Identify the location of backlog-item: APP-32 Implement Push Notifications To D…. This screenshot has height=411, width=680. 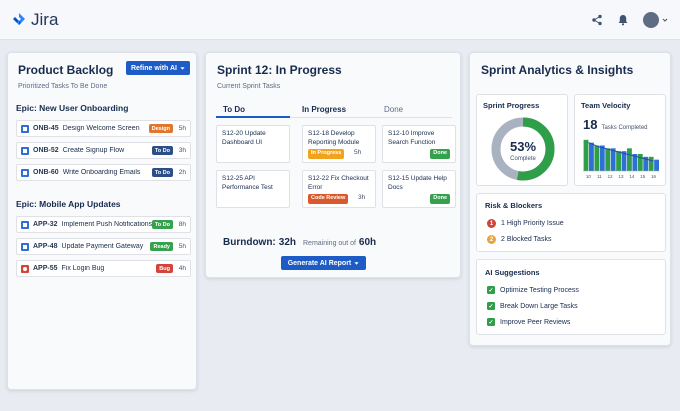
(103, 224).